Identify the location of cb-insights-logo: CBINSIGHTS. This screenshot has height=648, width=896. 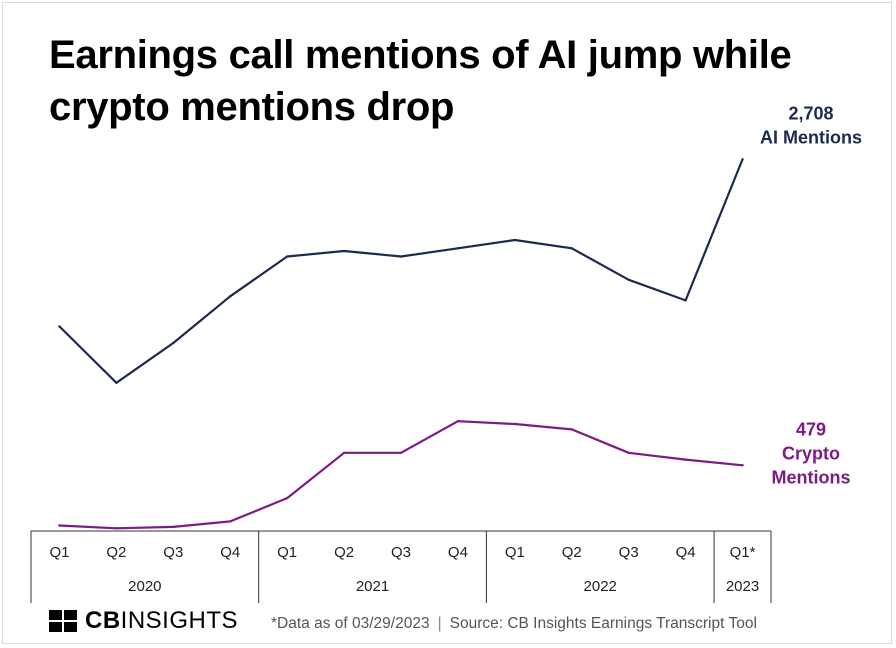
(143, 621).